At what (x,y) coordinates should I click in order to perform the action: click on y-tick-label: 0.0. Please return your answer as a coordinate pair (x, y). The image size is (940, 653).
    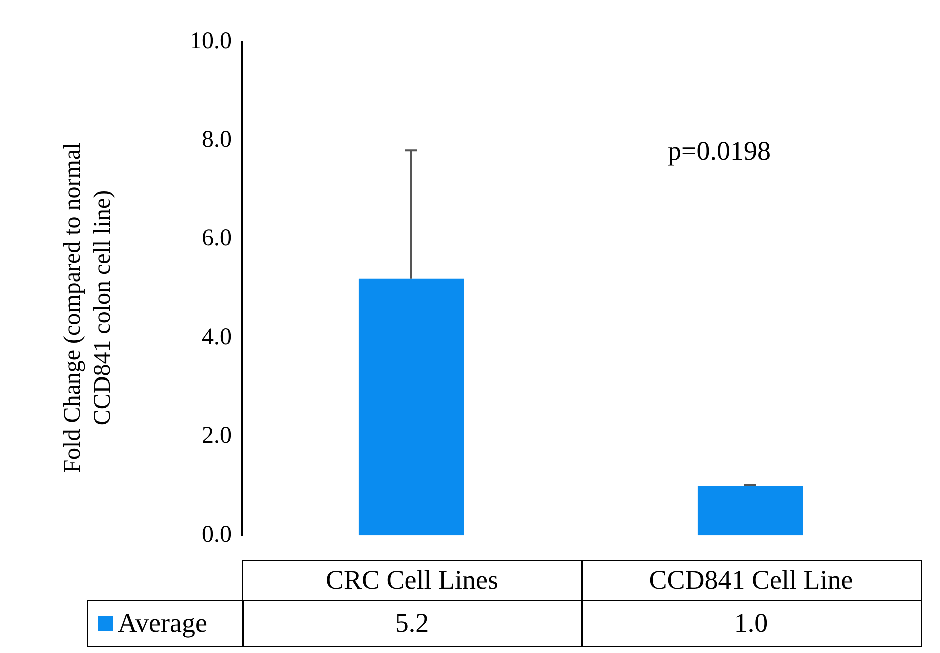
    Looking at the image, I should click on (217, 535).